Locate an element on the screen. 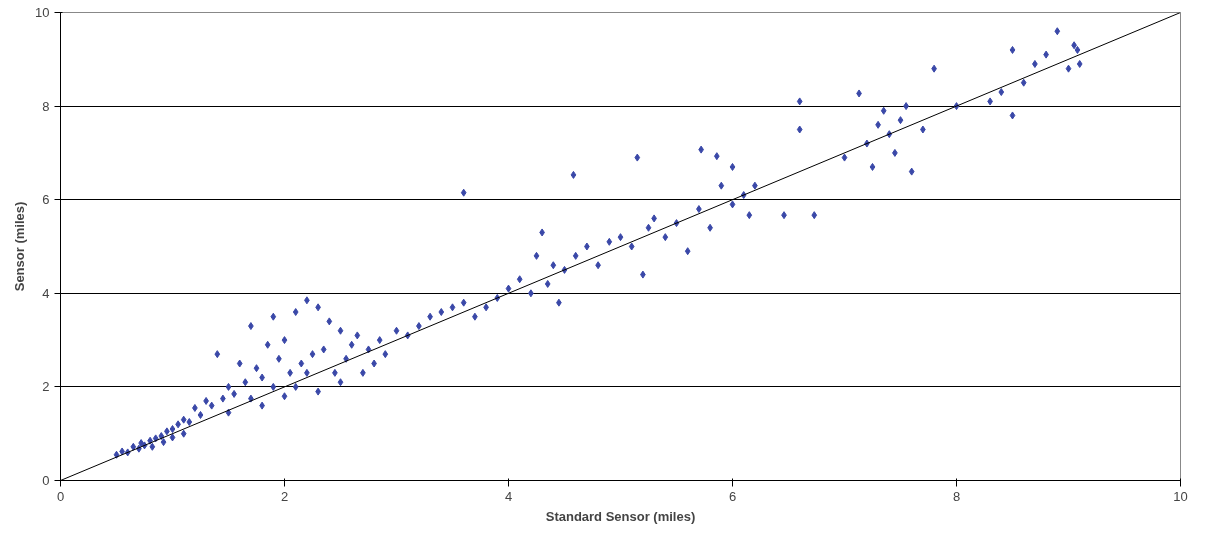  y-tick-label: 6 is located at coordinates (46, 200).